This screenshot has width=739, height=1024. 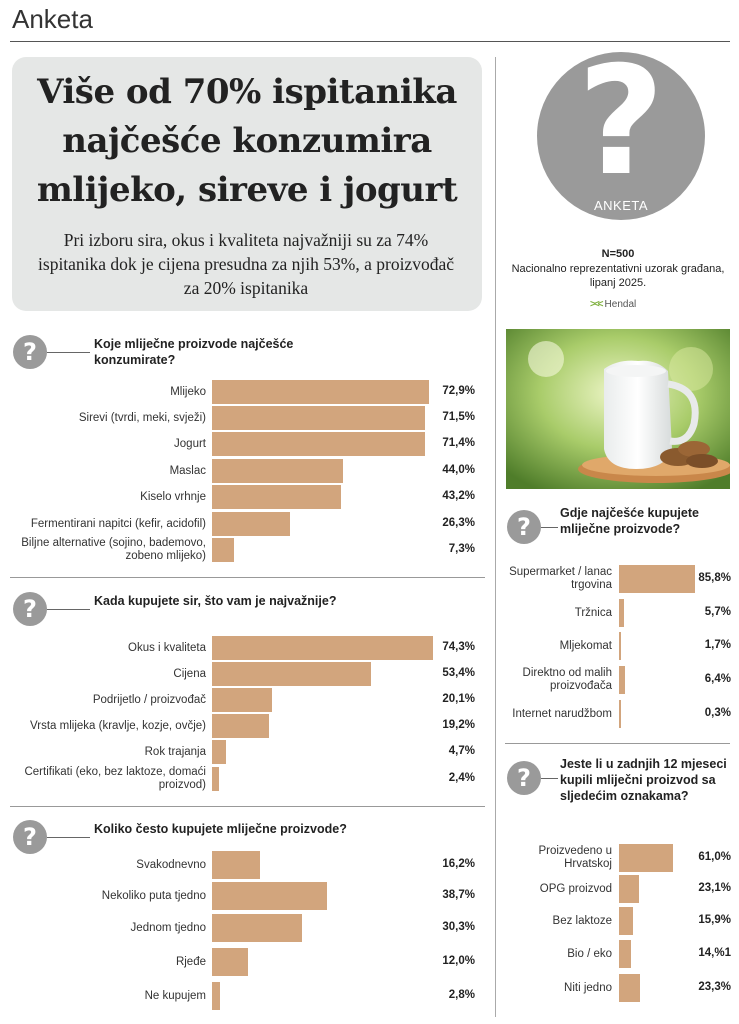 I want to click on chart5-category-label: Proizvedeno u Hrvatskoj, so click(x=575, y=857).